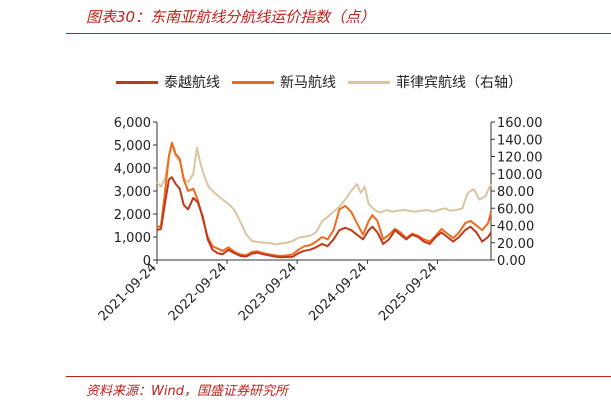 This screenshot has height=408, width=611. I want to click on series-line-ph, so click(324, 194).